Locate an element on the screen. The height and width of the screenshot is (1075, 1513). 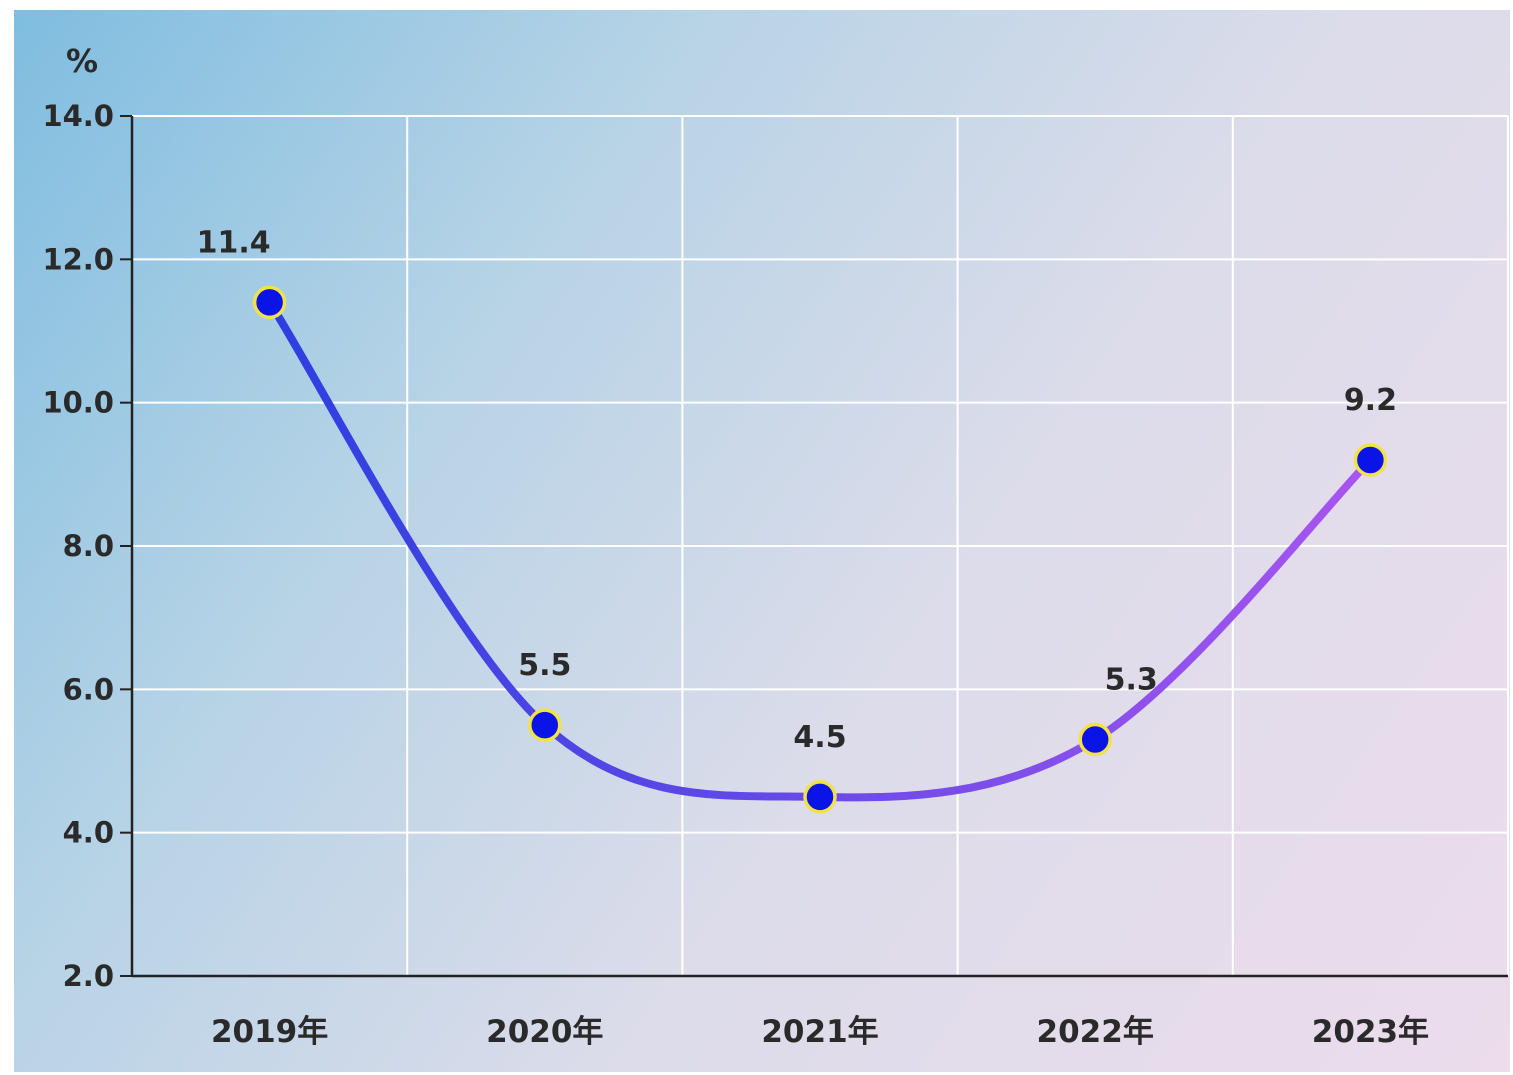
y-tick-label: 10.0 is located at coordinates (78, 403).